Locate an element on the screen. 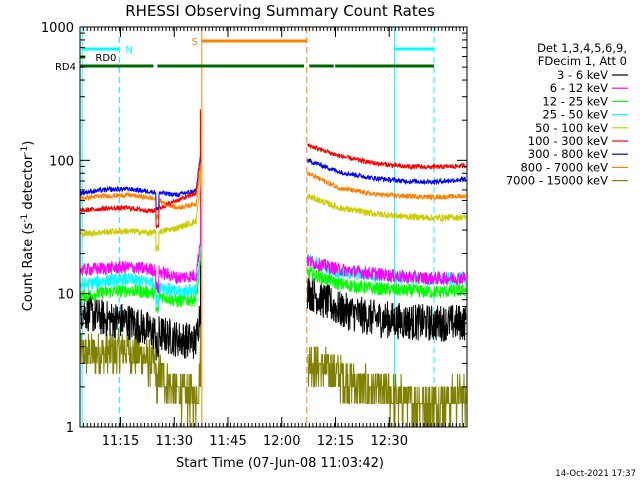  flag-label-night: N is located at coordinates (128, 50).